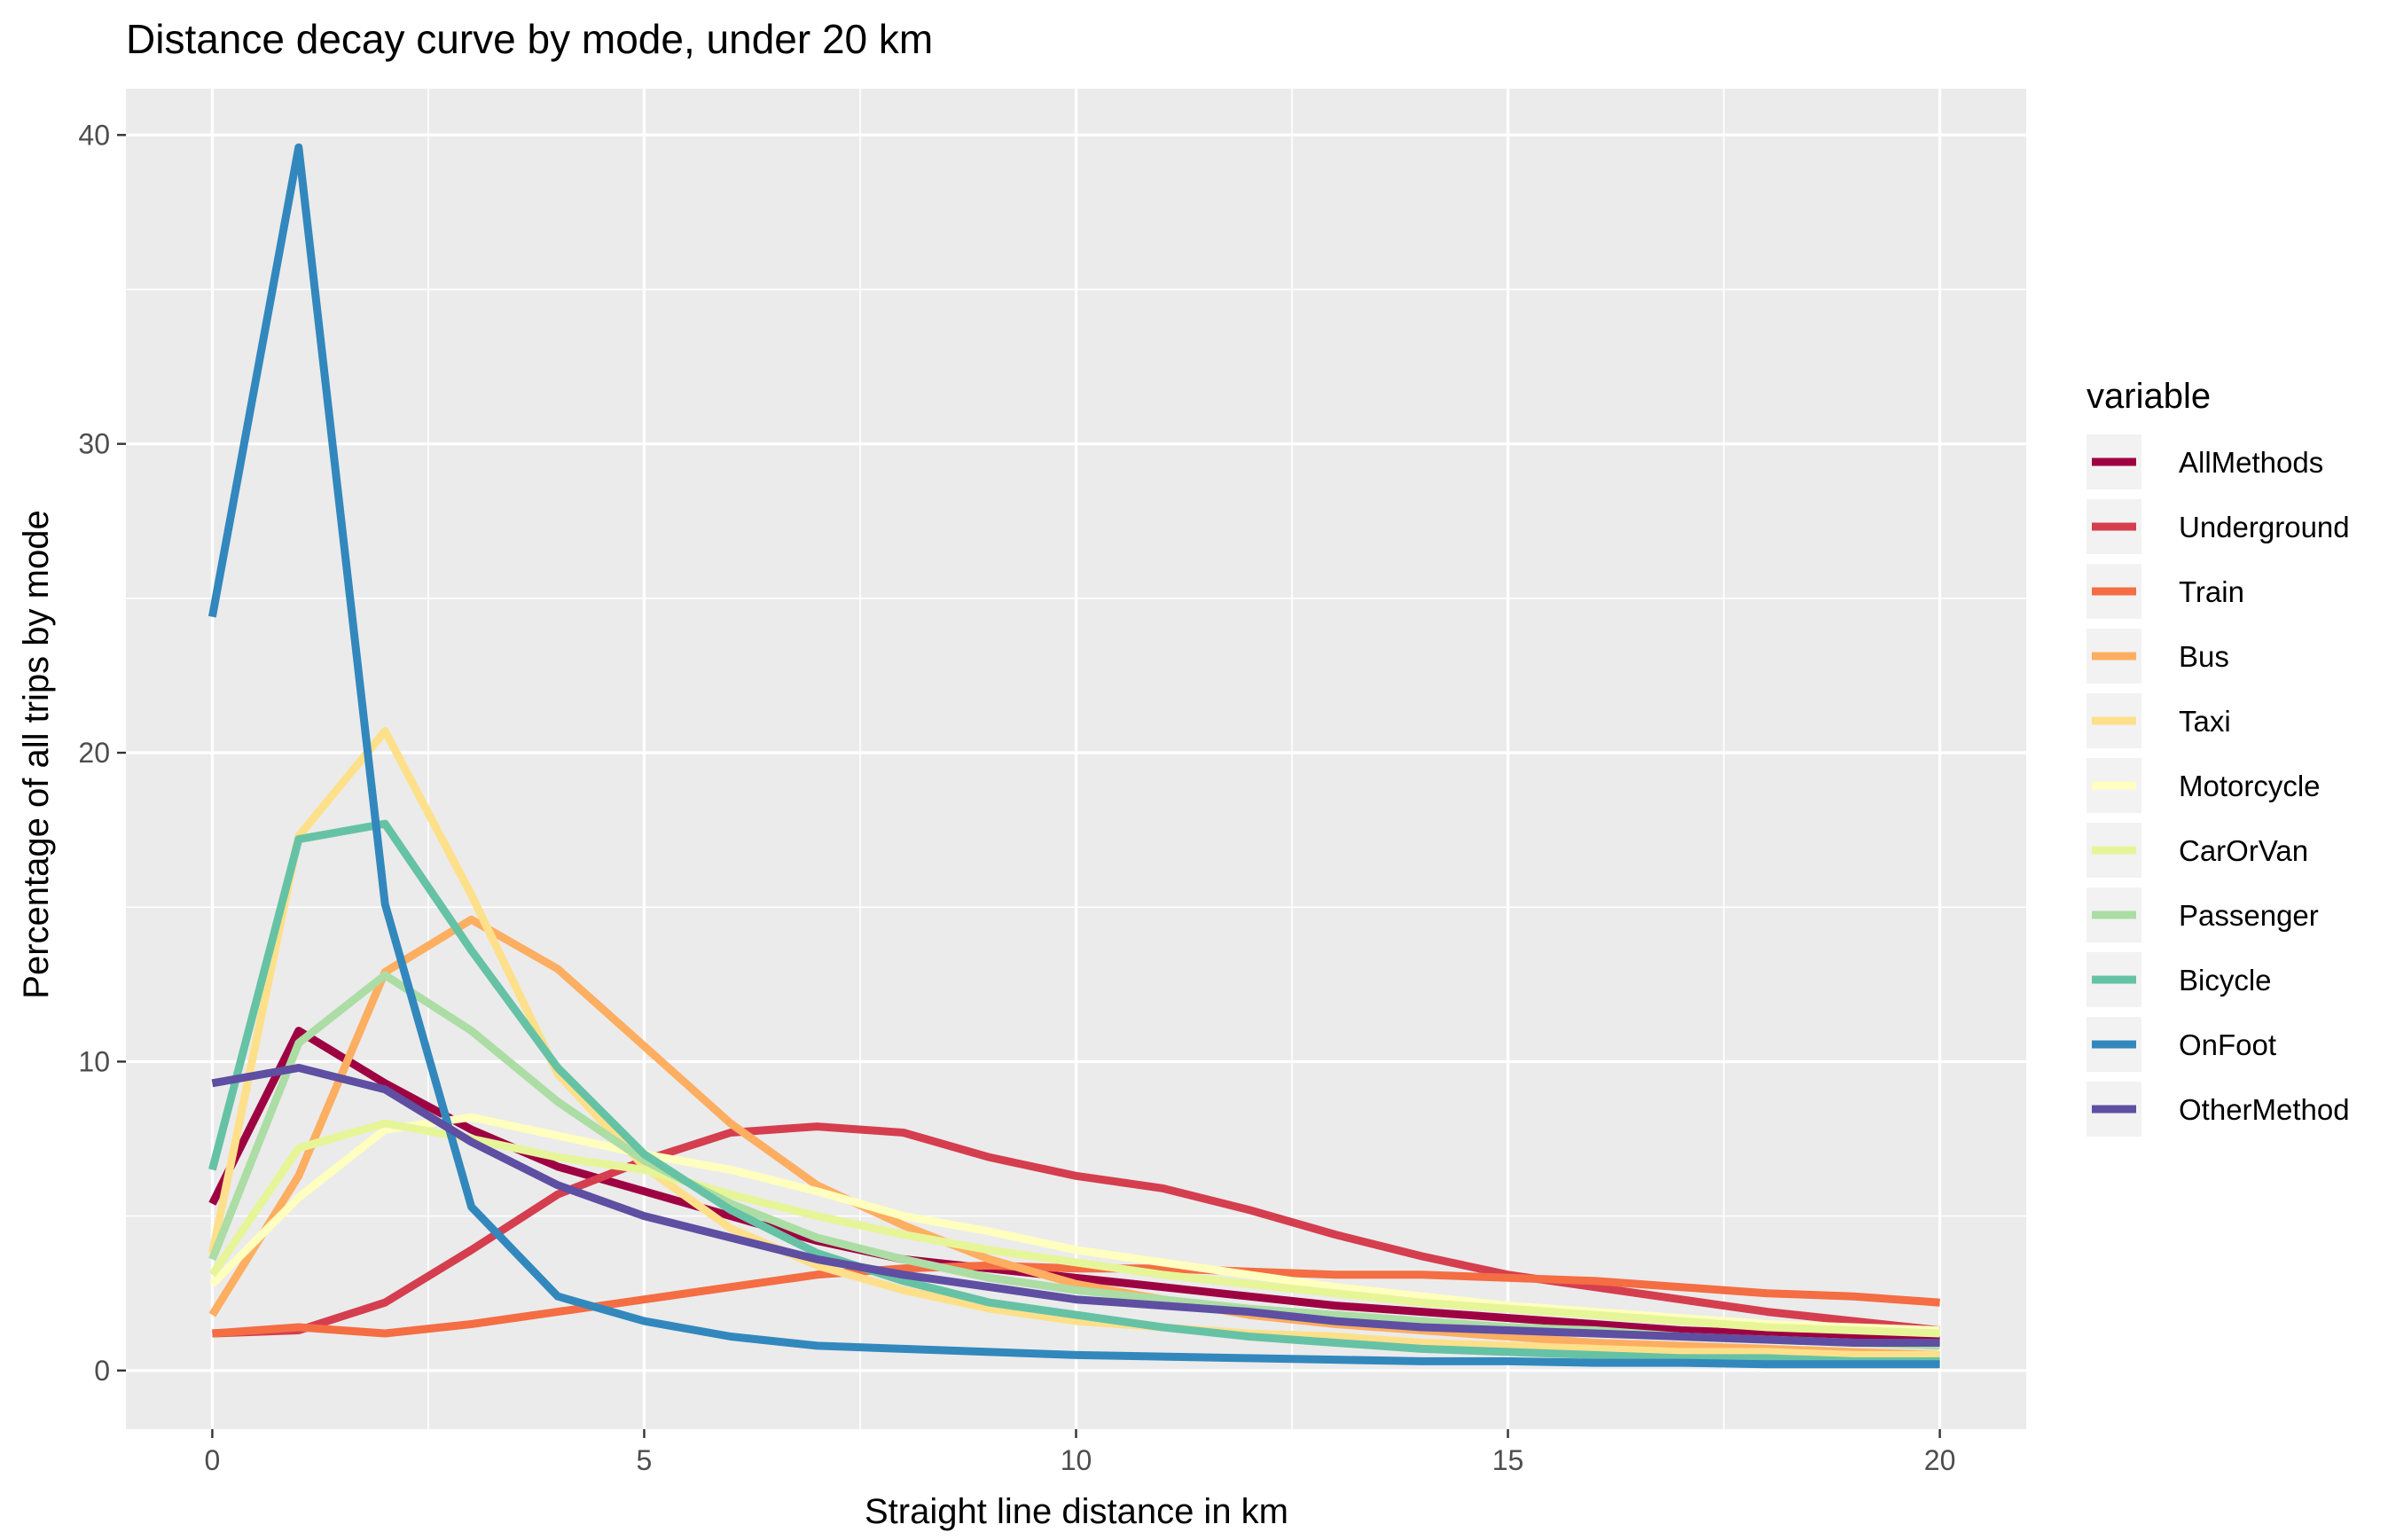 Image resolution: width=2388 pixels, height=1540 pixels. What do you see at coordinates (2264, 527) in the screenshot?
I see `legend-label: Underground` at bounding box center [2264, 527].